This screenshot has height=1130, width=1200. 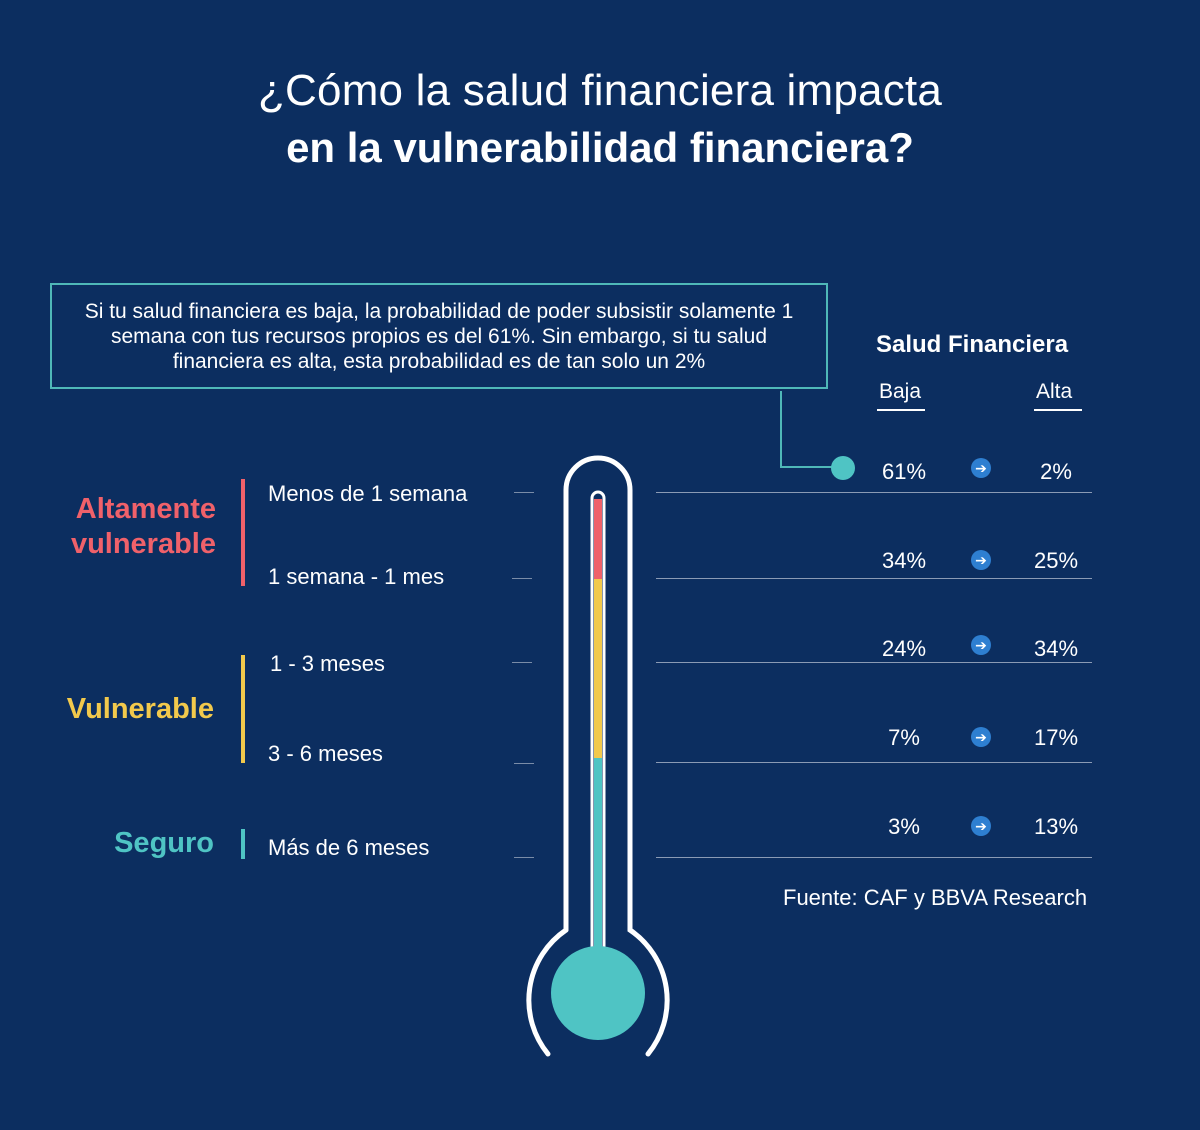 What do you see at coordinates (349, 847) in the screenshot?
I see `range-label: Más de 6 meses` at bounding box center [349, 847].